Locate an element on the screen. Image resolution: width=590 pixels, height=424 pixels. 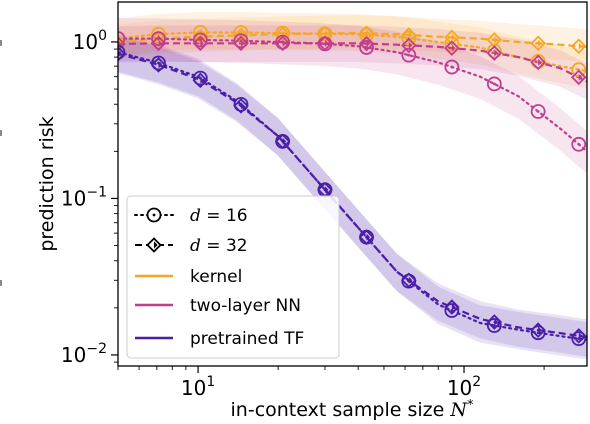
x-axis-label-var: N is located at coordinates (458, 410).